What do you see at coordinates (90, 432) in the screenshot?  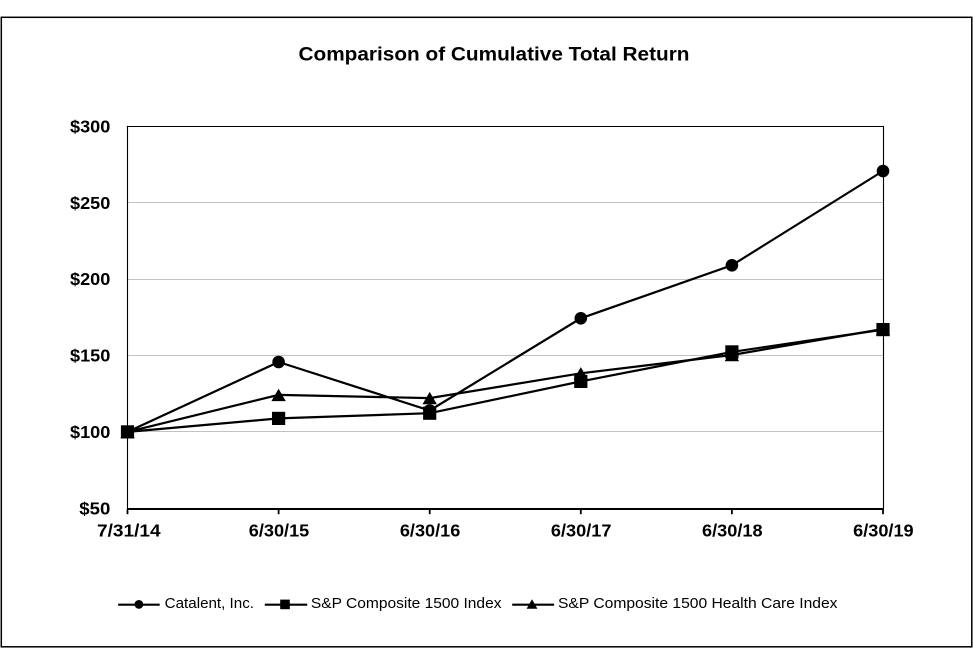 I see `svg-text: $100` at bounding box center [90, 432].